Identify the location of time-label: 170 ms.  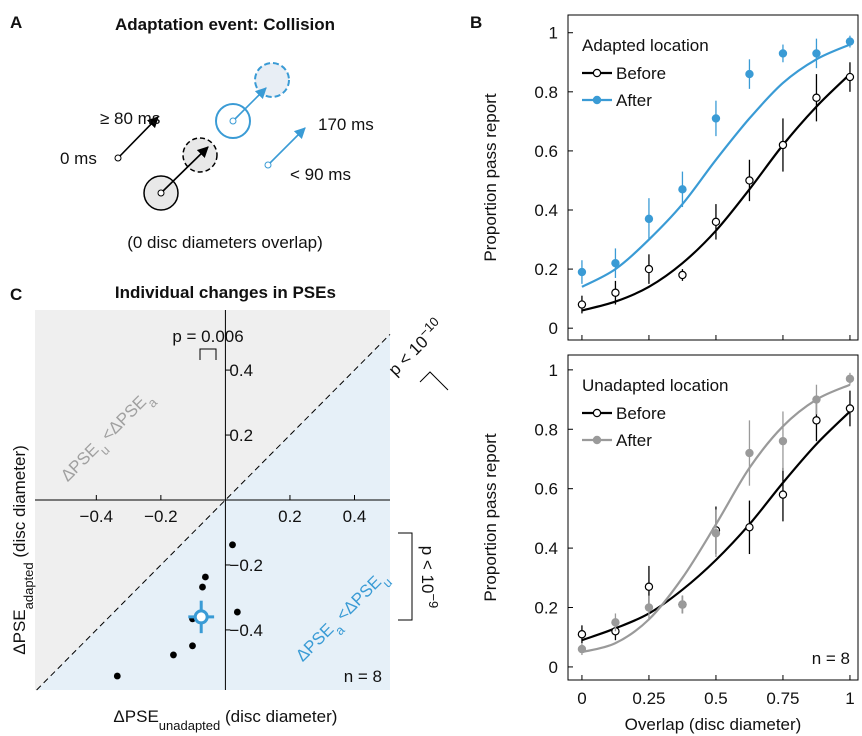
(346, 124).